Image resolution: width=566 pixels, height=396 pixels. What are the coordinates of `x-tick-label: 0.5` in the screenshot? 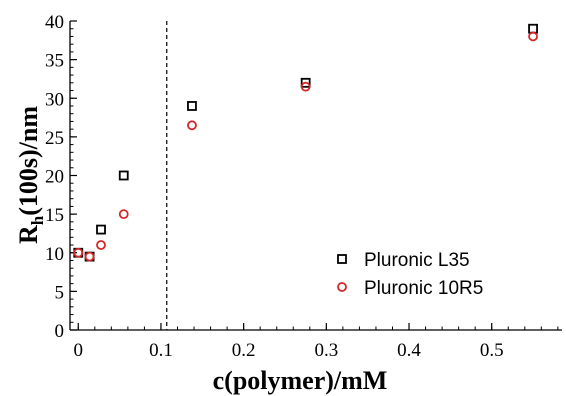 It's located at (492, 350).